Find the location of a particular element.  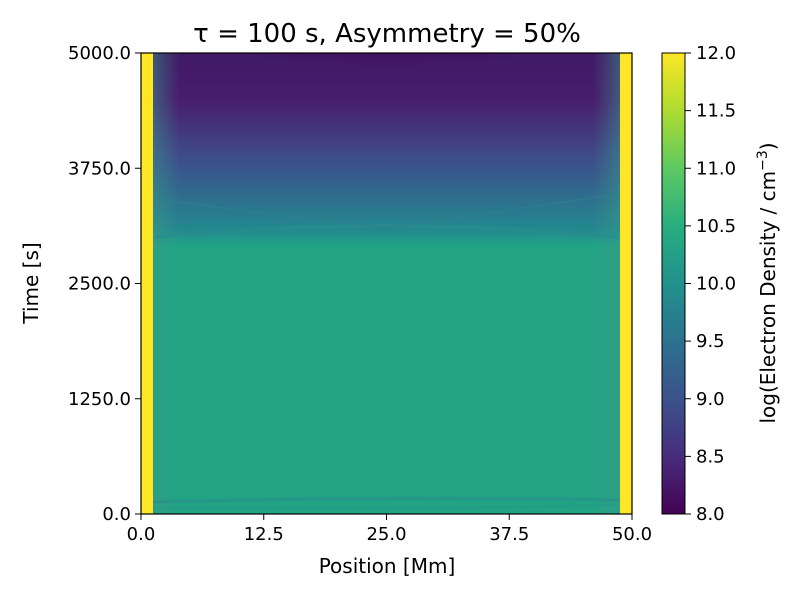

colorbar-label: log(Electron Density / cm−3) is located at coordinates (767, 282).